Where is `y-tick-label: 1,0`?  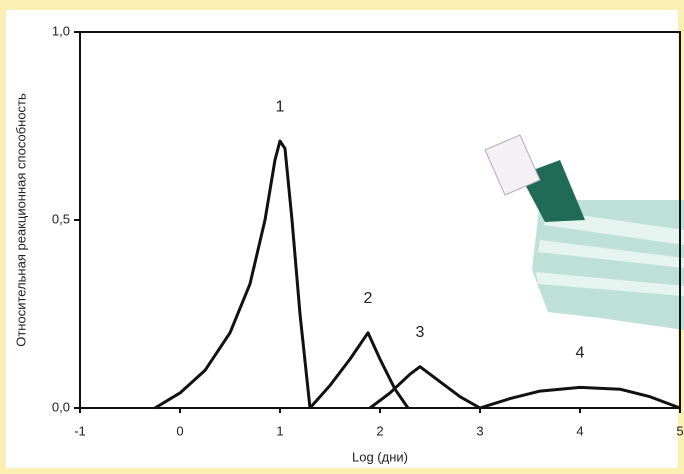 y-tick-label: 1,0 is located at coordinates (61, 30).